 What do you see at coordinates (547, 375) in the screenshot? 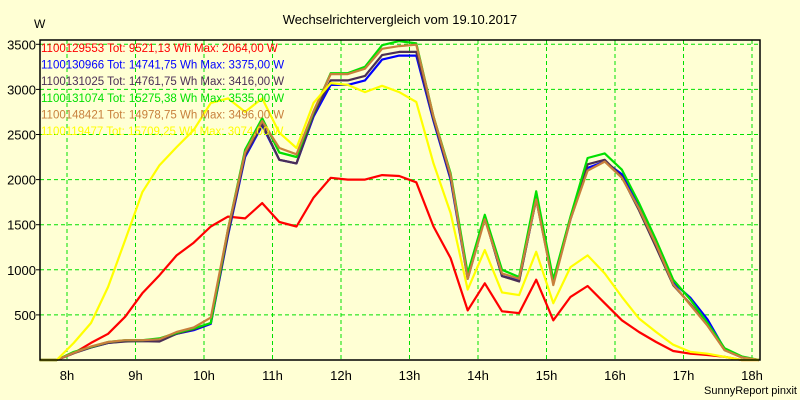
I see `x-tick-label: 15h` at bounding box center [547, 375].